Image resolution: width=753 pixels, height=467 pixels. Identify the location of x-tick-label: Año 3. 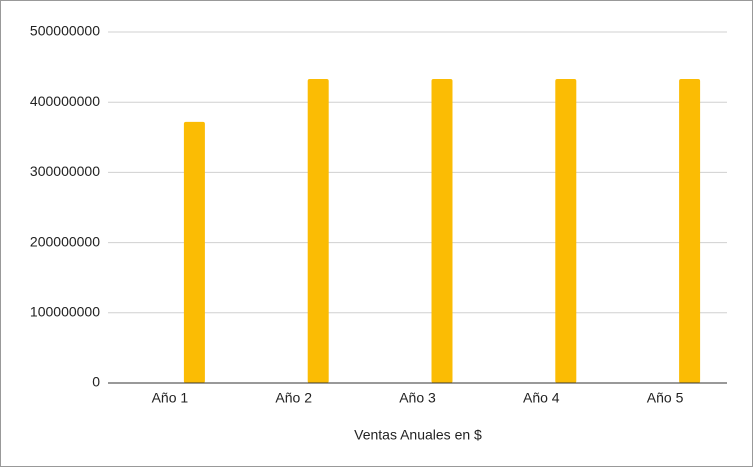
(417, 398).